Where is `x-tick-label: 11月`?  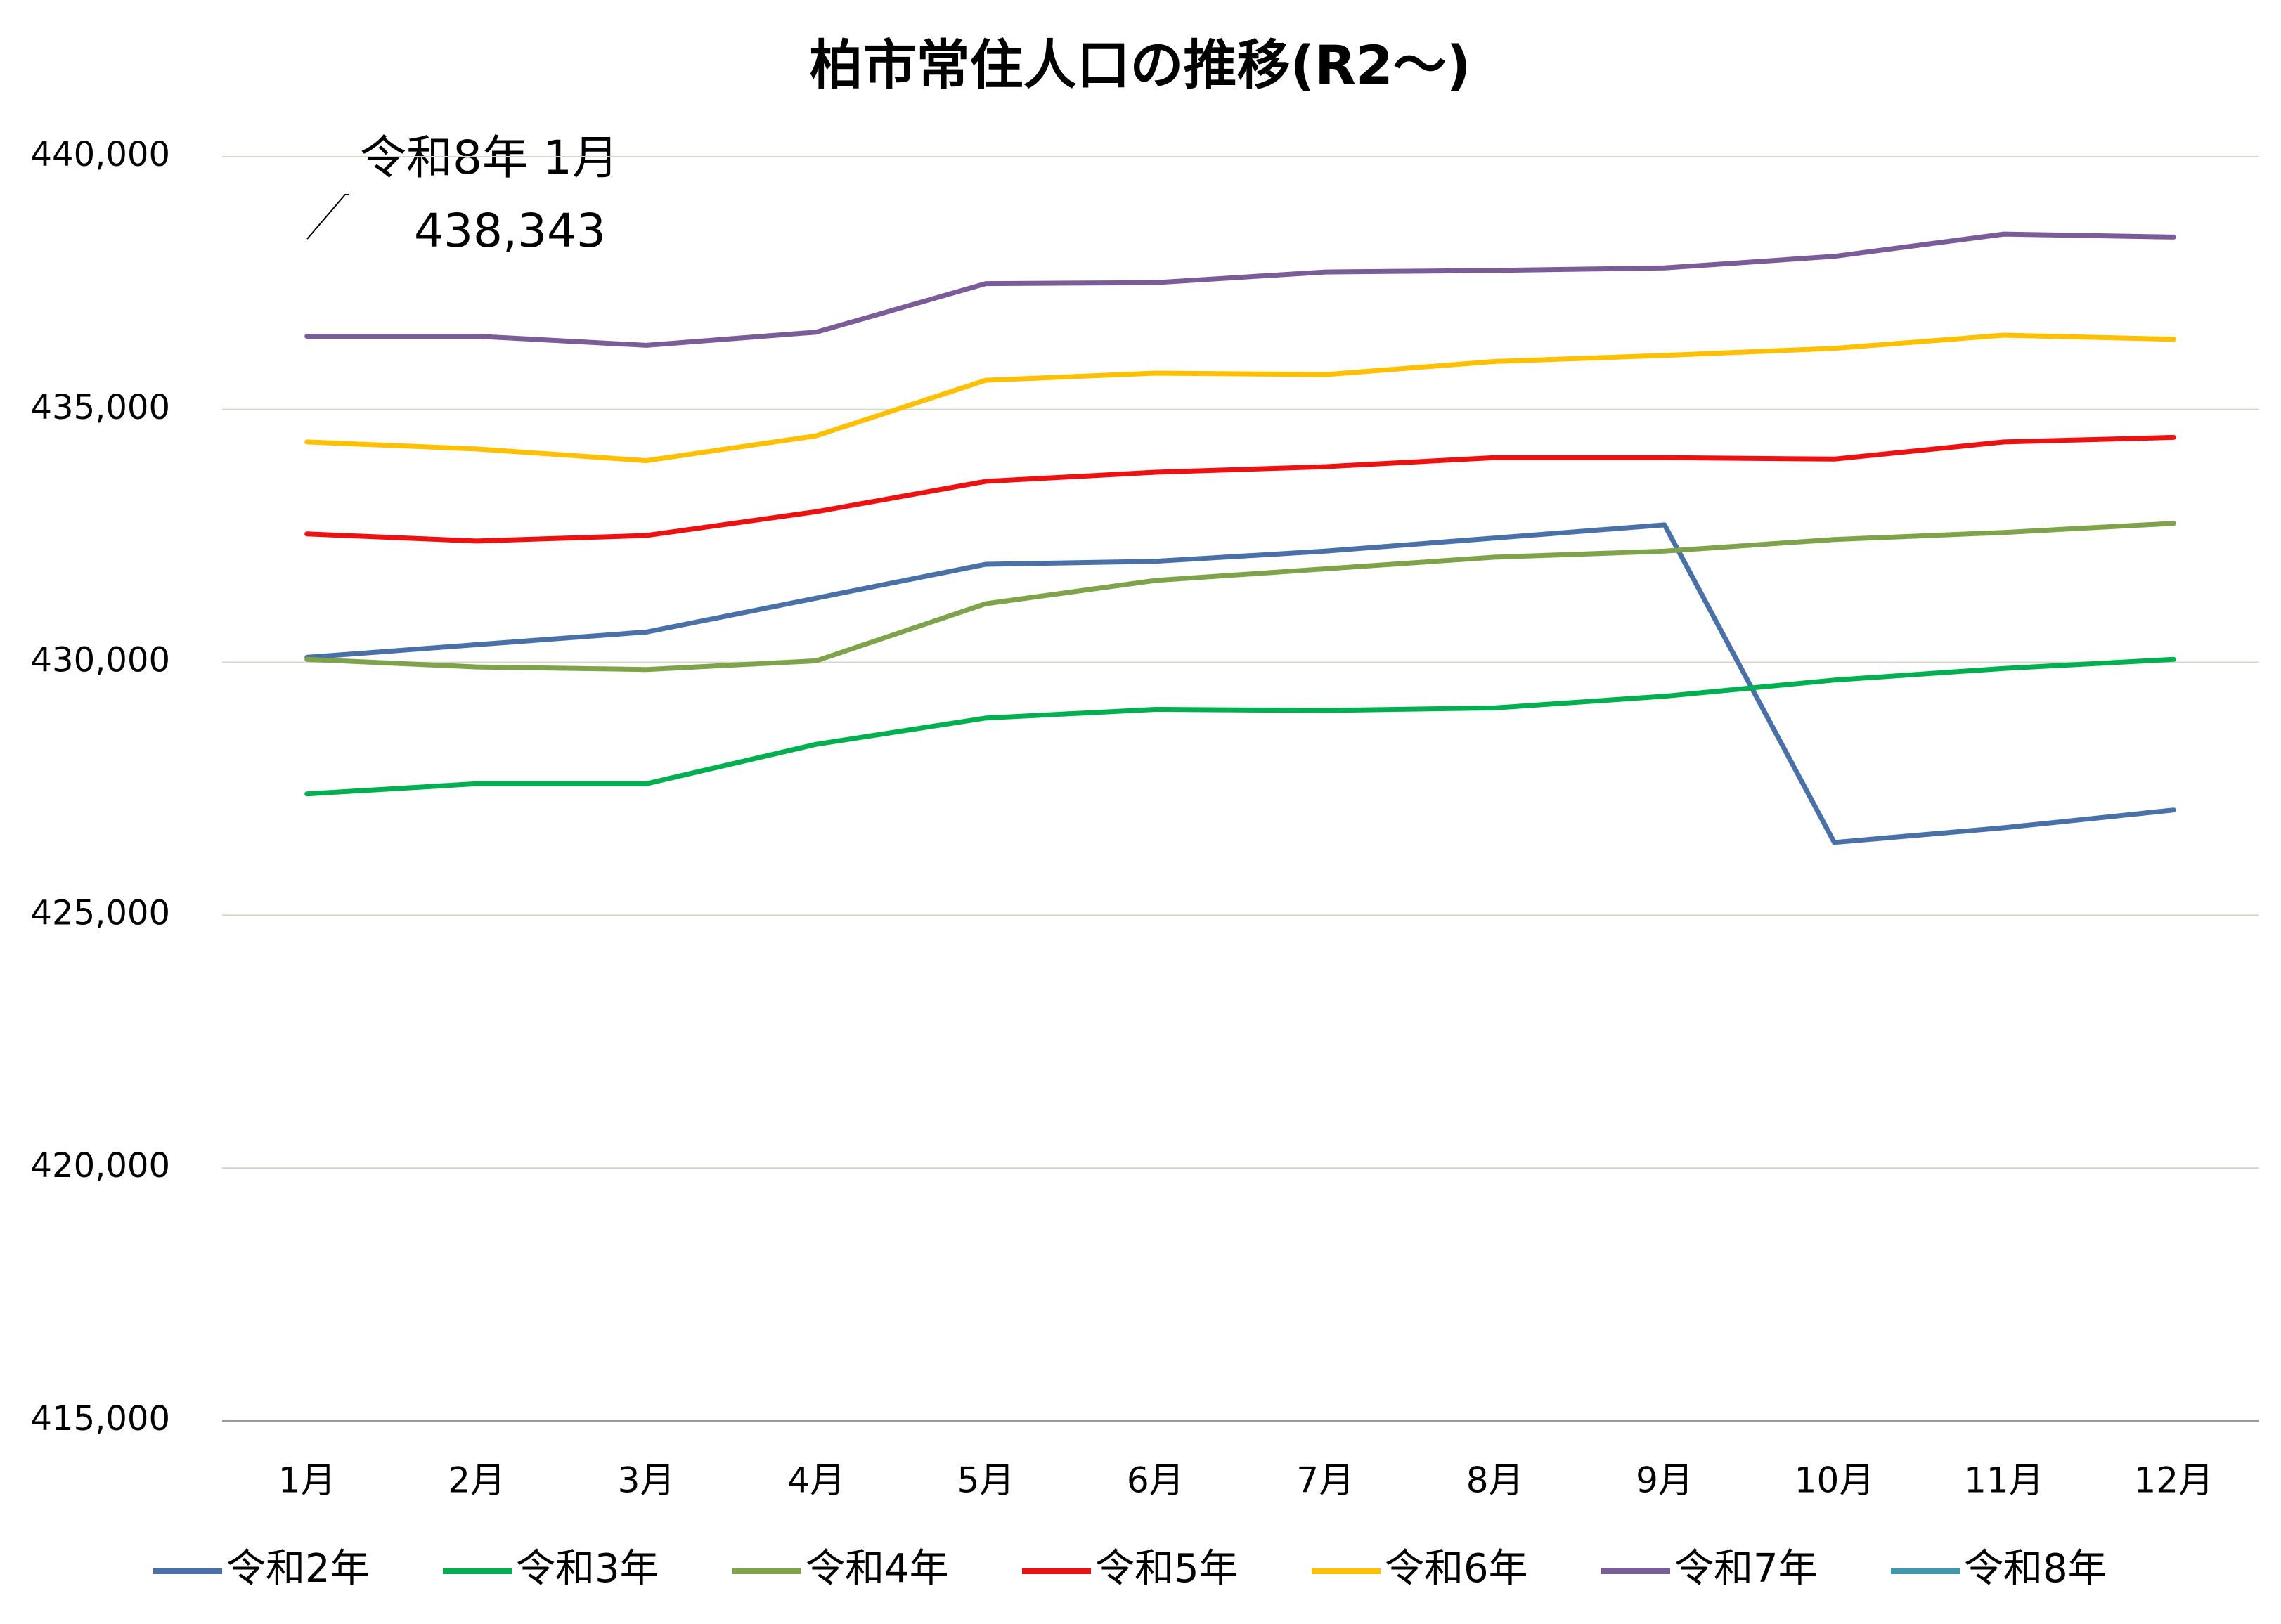
x-tick-label: 11月 is located at coordinates (2004, 1480).